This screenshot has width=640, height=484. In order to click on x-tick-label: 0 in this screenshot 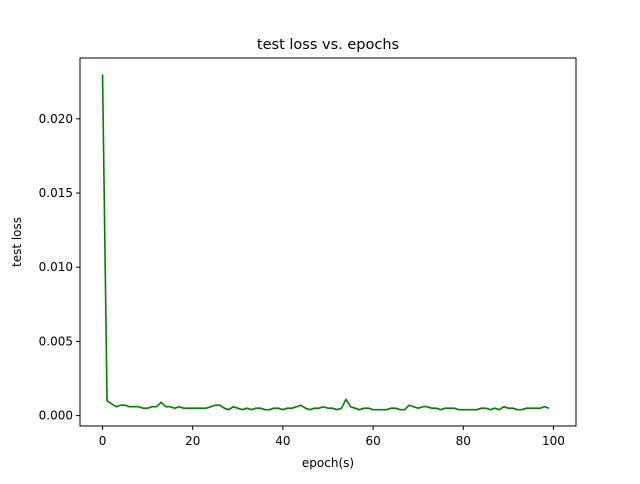, I will do `click(103, 441)`.